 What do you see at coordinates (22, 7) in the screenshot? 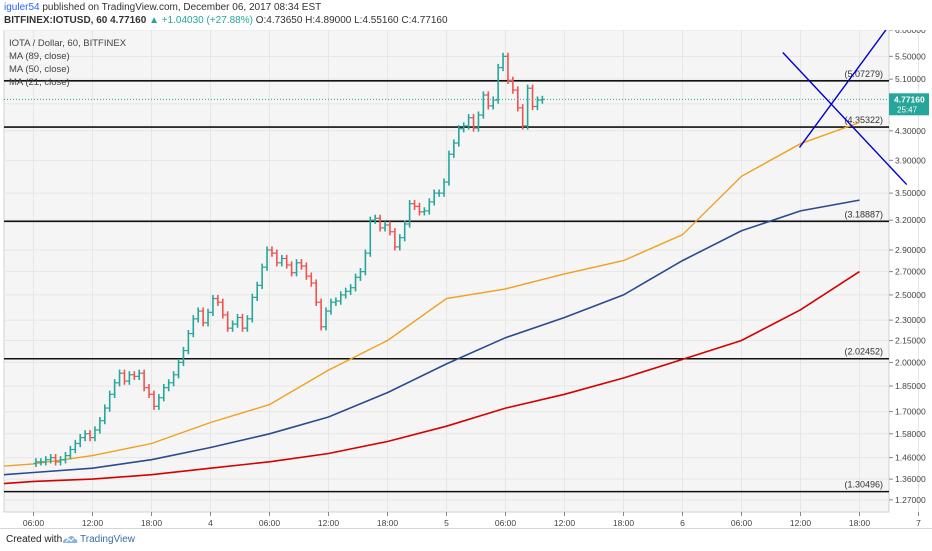
I see `author-link: iguler54` at bounding box center [22, 7].